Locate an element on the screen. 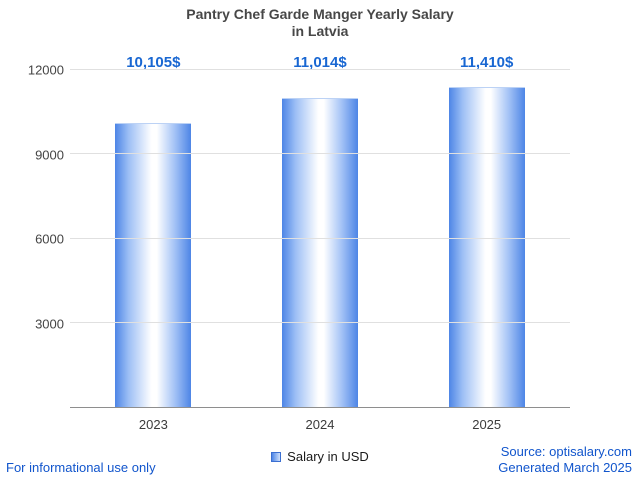 The width and height of the screenshot is (640, 480). x-axis: 2023 2024 2025 is located at coordinates (320, 424).